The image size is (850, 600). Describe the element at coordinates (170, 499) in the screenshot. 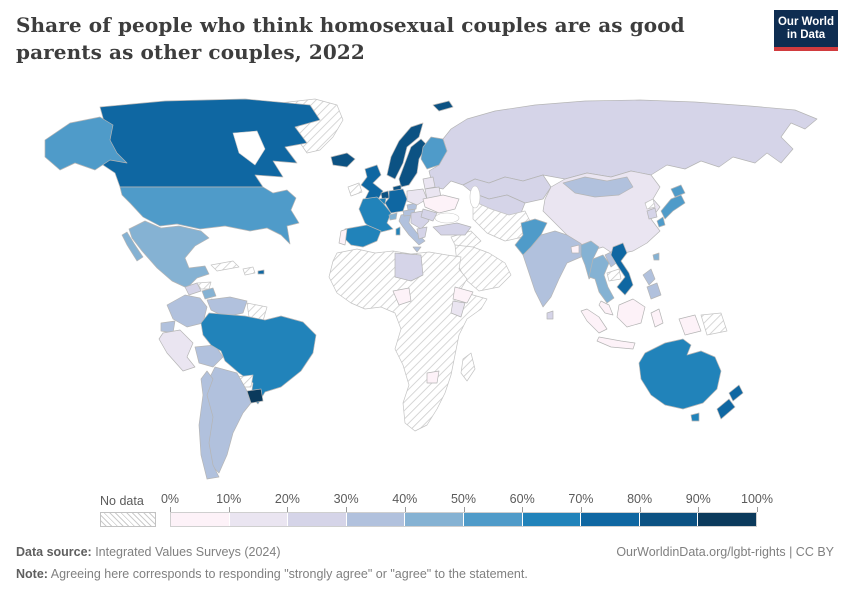

I see `legend-tick-label: 0%` at that location.